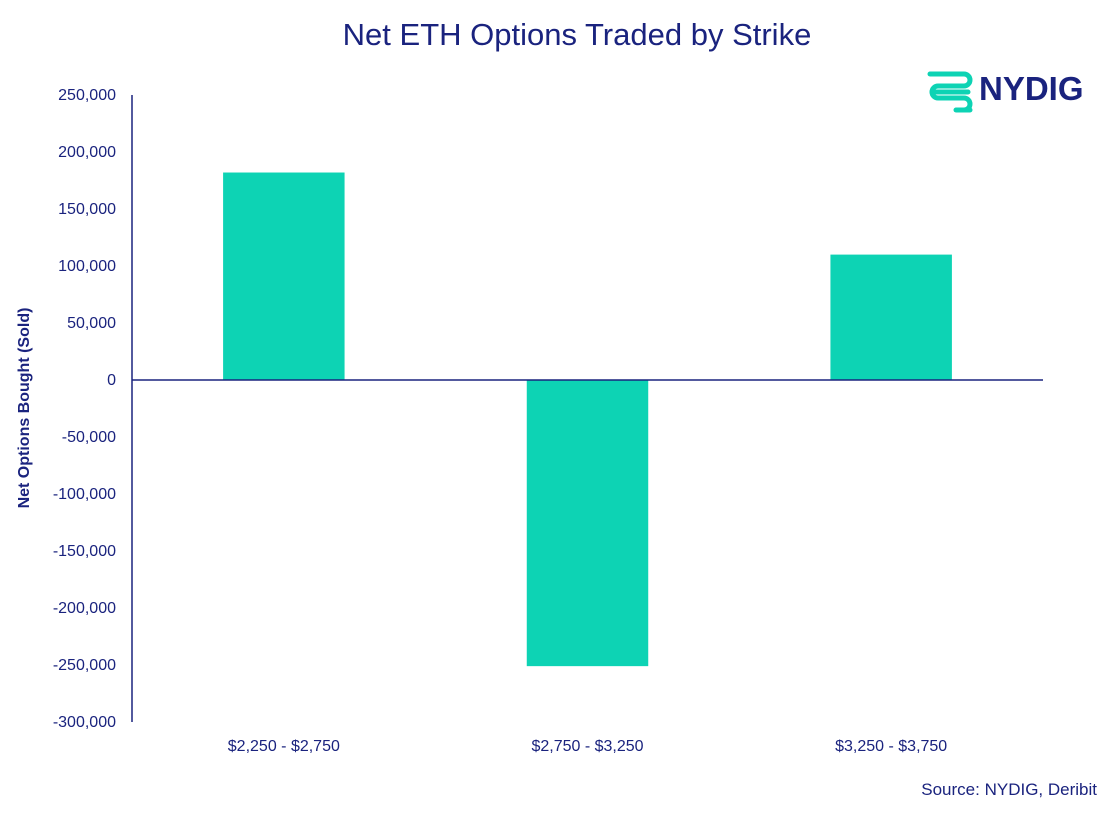  I want to click on y-tick-label: 250,000, so click(87, 95).